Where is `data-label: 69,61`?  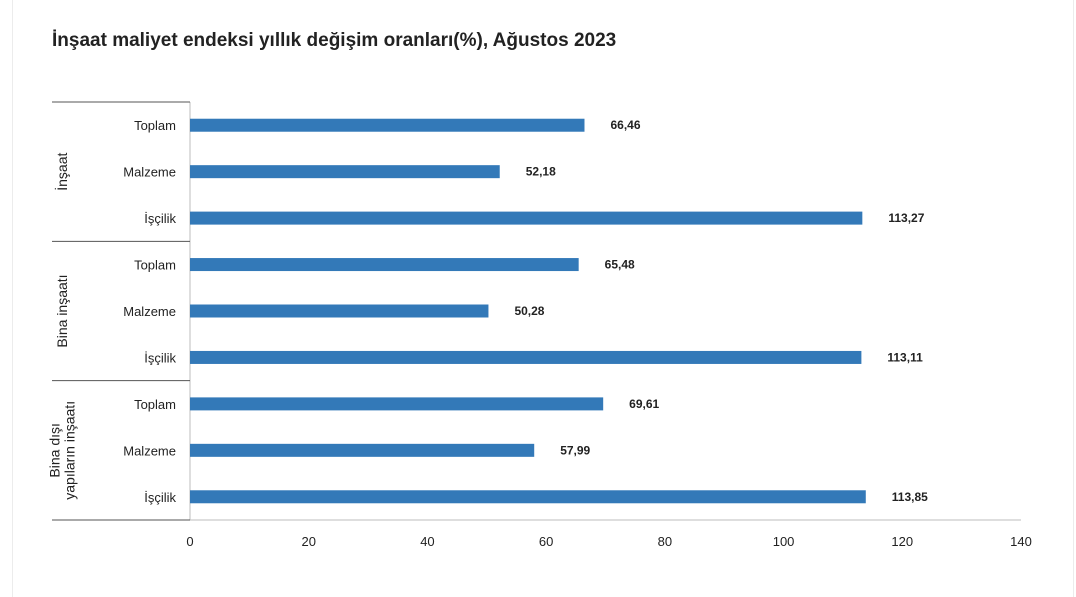
data-label: 69,61 is located at coordinates (644, 404).